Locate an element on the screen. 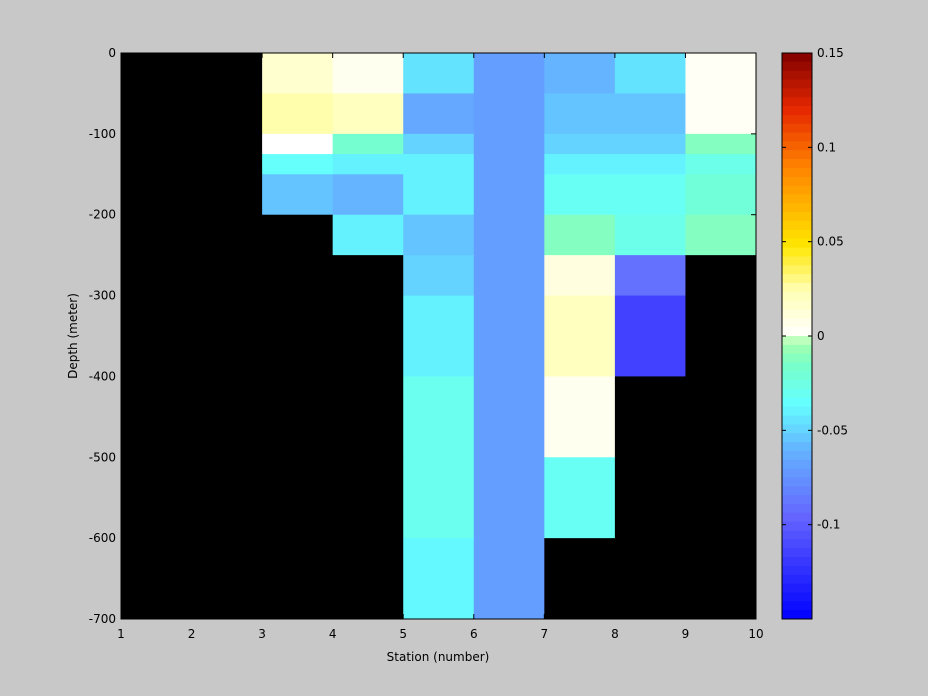 The image size is (928, 696). y-tick-label: -200 is located at coordinates (102, 215).